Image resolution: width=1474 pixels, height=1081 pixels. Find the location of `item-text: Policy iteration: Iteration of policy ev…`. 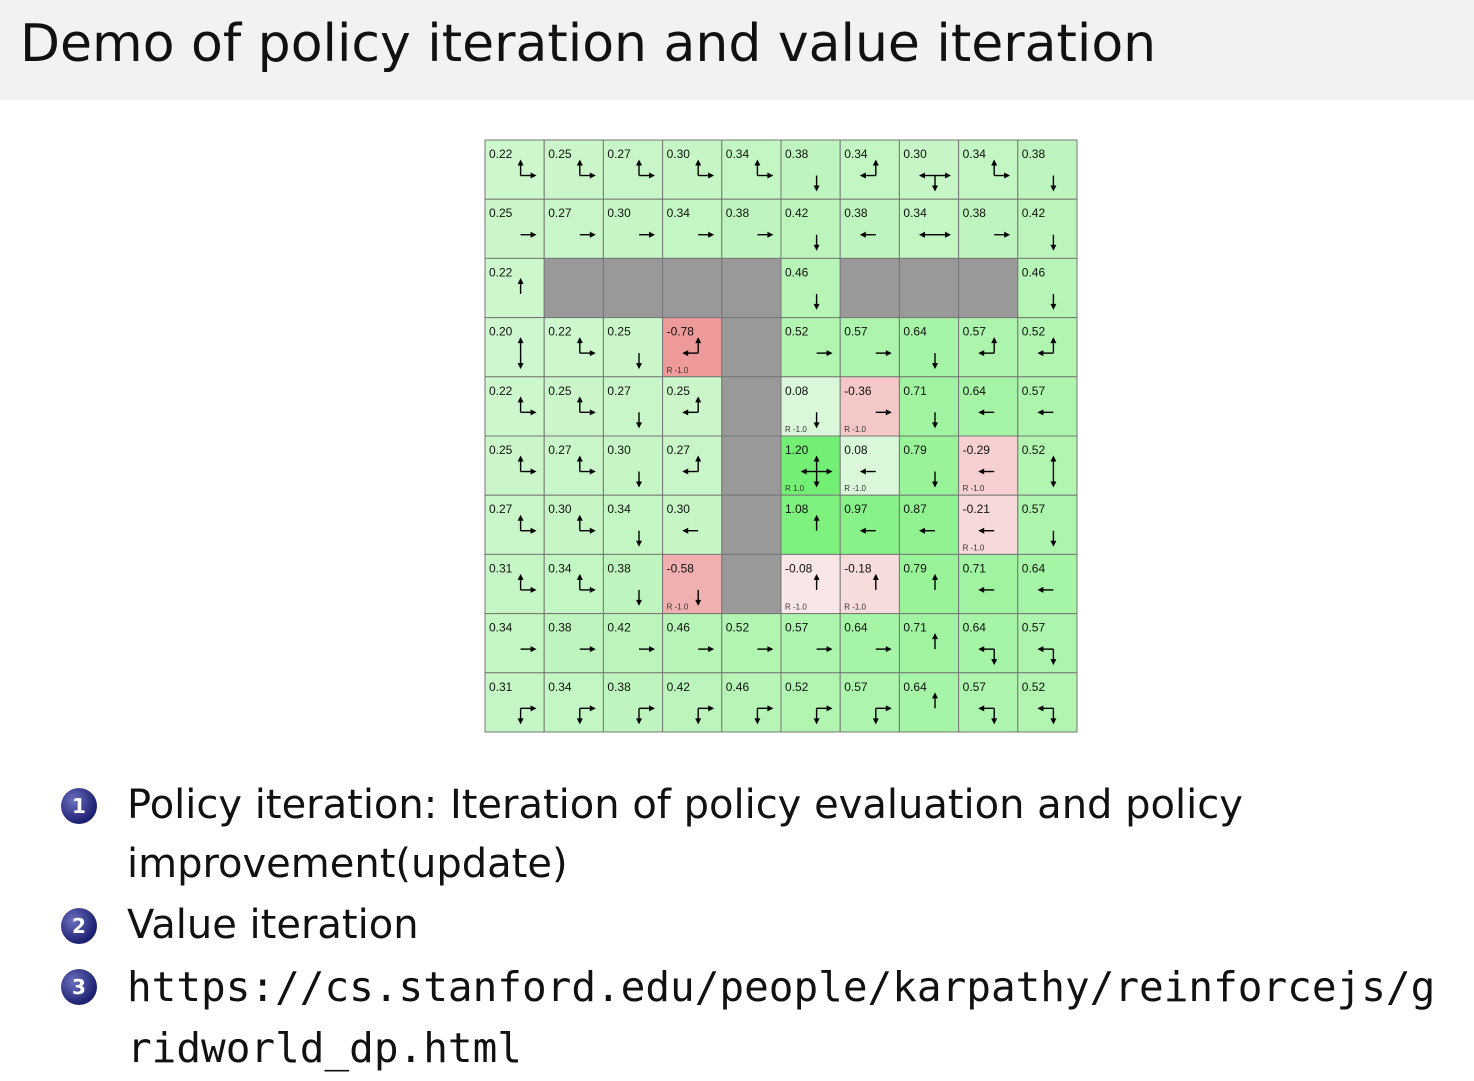

item-text: Policy iteration: Iteration of policy ev… is located at coordinates (685, 834).